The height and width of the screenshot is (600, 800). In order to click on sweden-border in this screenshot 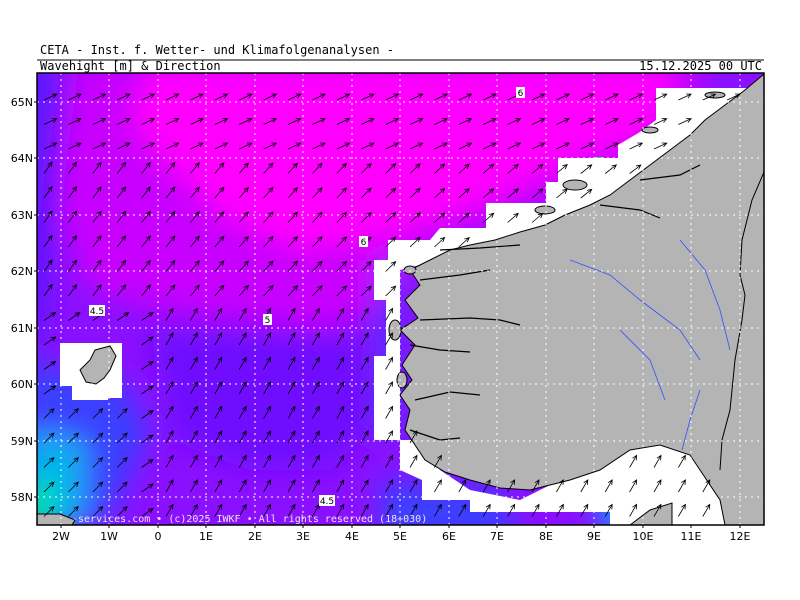, I will do `click(741, 321)`.